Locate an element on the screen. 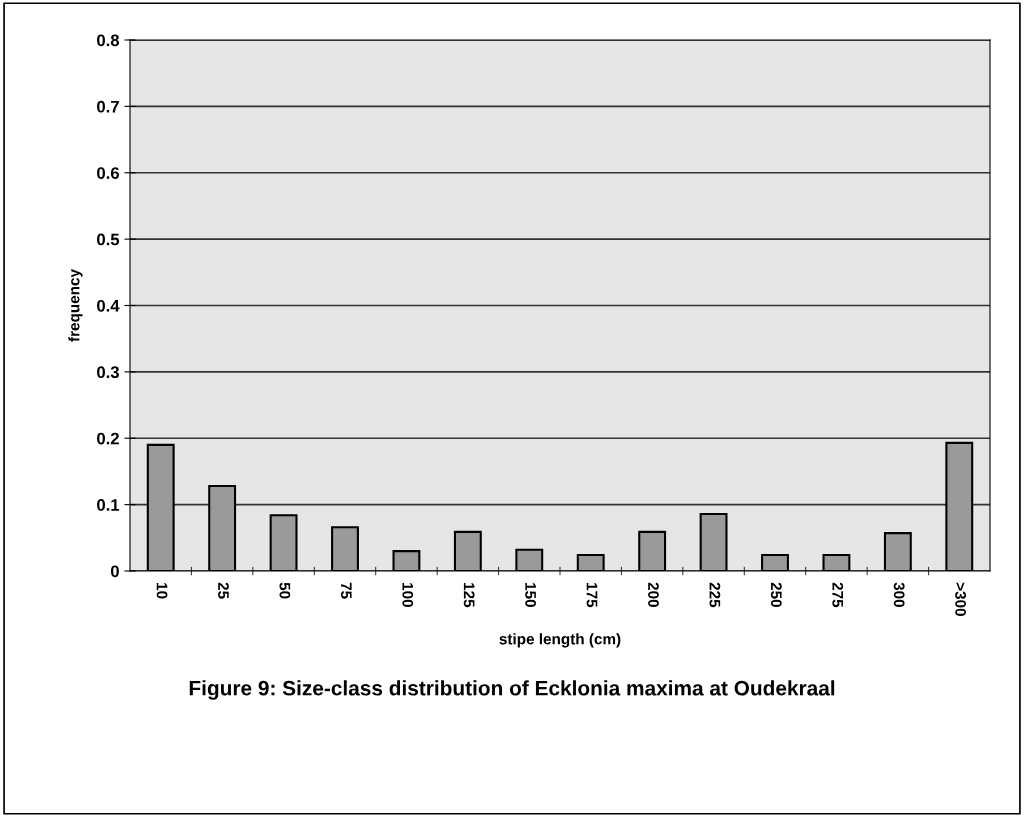 Image resolution: width=1024 pixels, height=817 pixels. y-tick-label: 0.8 is located at coordinates (108, 40).